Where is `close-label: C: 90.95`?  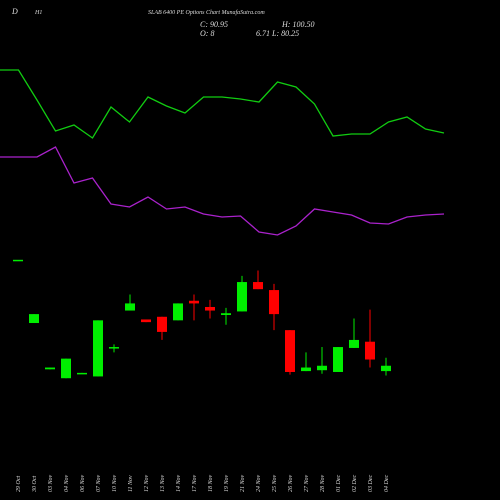 close-label: C: 90.95 is located at coordinates (214, 24).